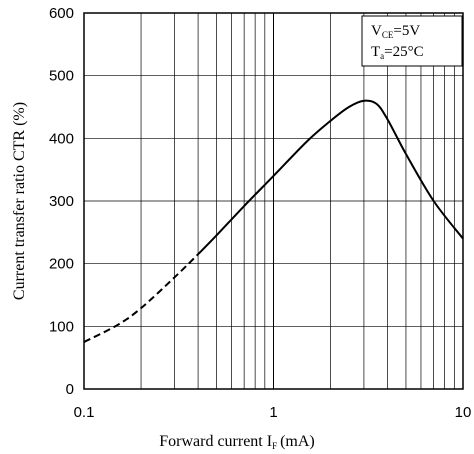 The height and width of the screenshot is (454, 474). Describe the element at coordinates (375, 52) in the screenshot. I see `condition-ta-symbol: T` at that location.